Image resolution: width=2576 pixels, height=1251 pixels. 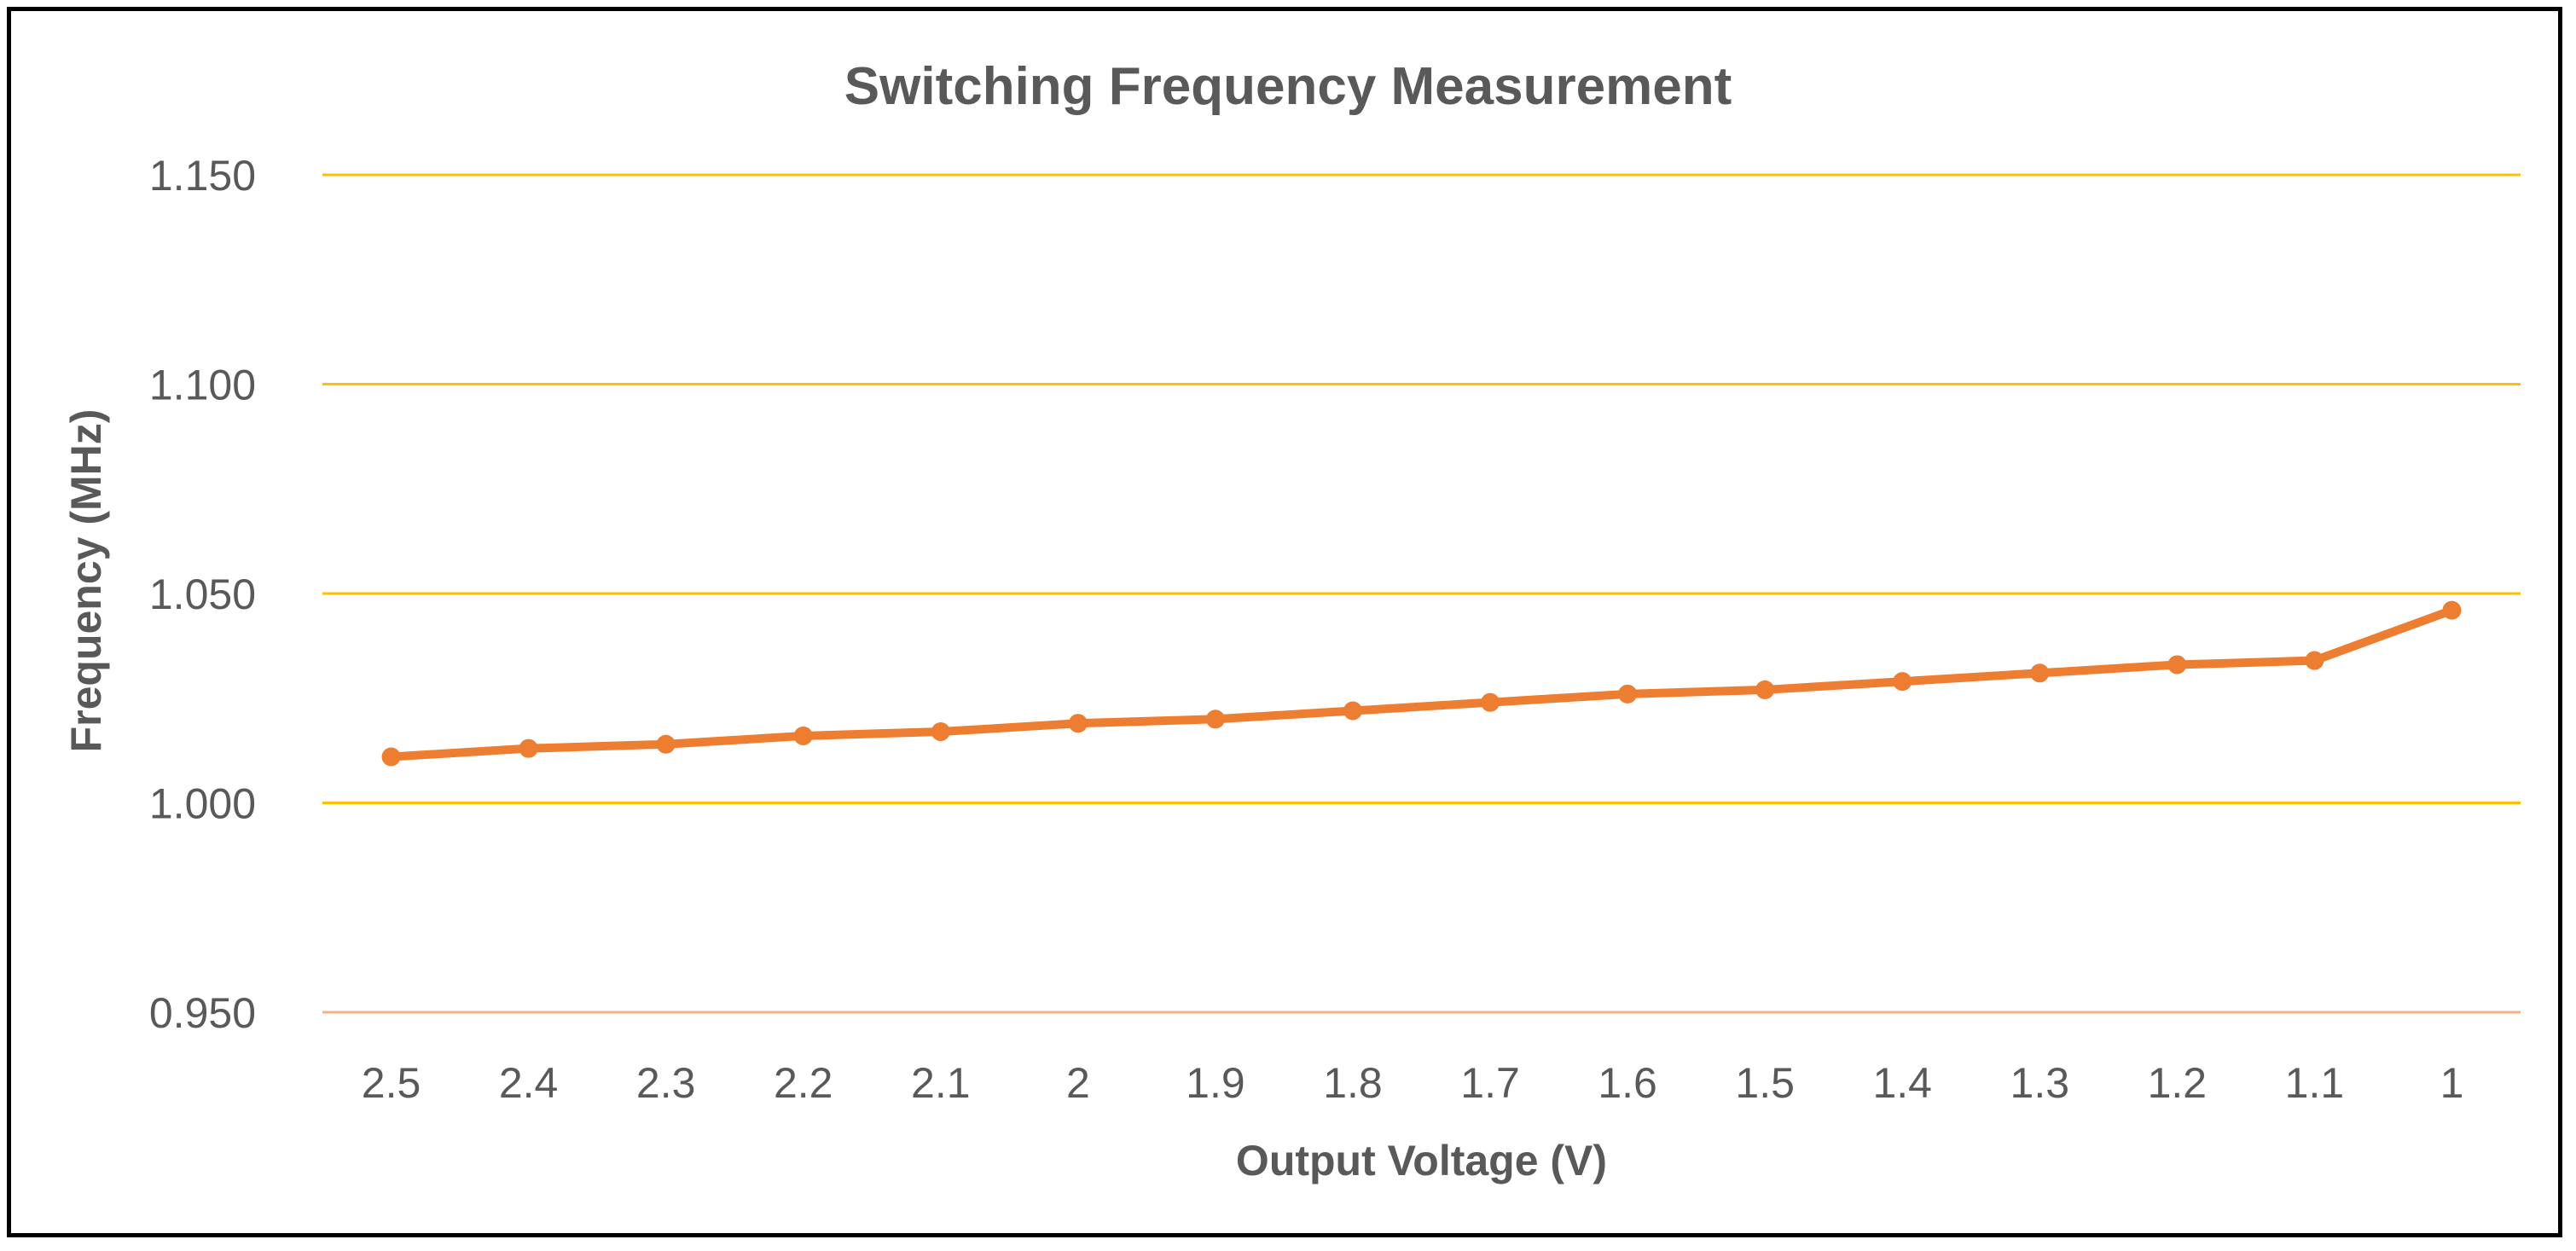 I want to click on x-tick-label: 1.5, so click(x=1765, y=1083).